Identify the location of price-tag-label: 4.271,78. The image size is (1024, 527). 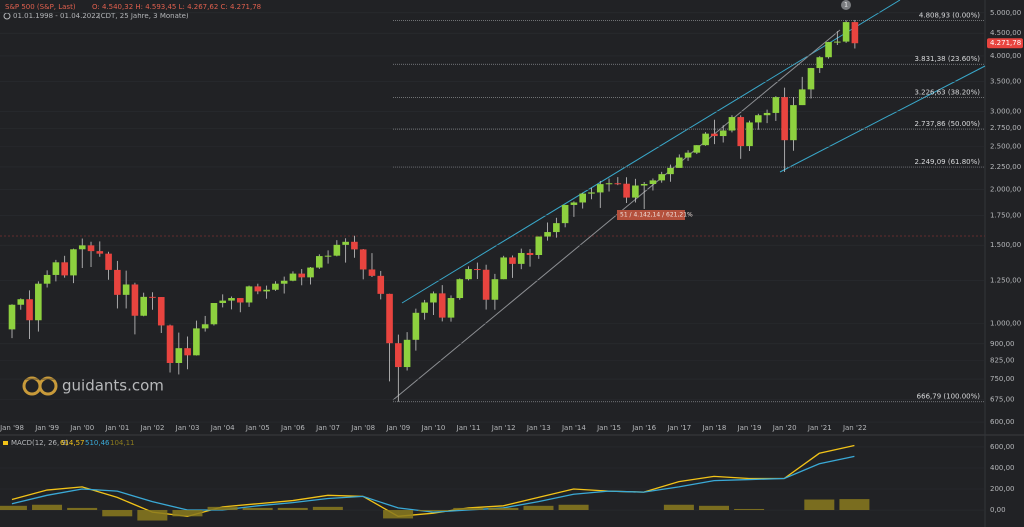
(1005, 43).